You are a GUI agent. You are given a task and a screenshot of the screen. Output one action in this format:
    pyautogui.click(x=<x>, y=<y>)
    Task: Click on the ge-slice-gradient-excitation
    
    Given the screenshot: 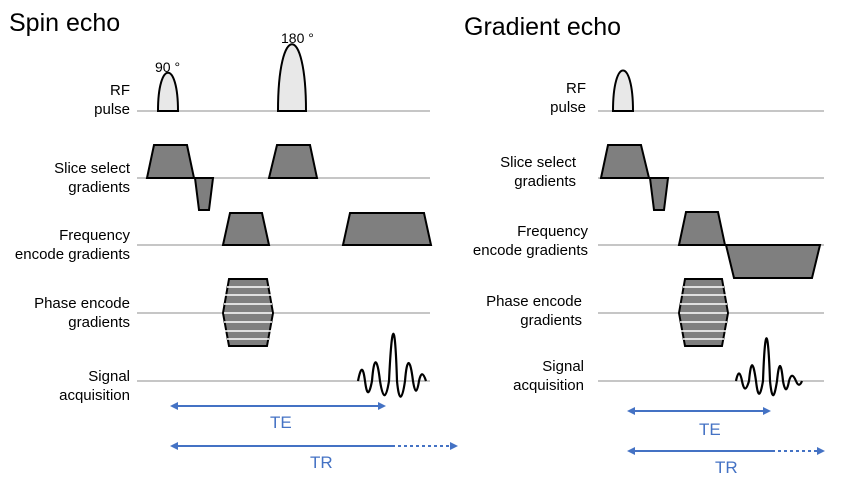 What is the action you would take?
    pyautogui.click(x=625, y=161)
    